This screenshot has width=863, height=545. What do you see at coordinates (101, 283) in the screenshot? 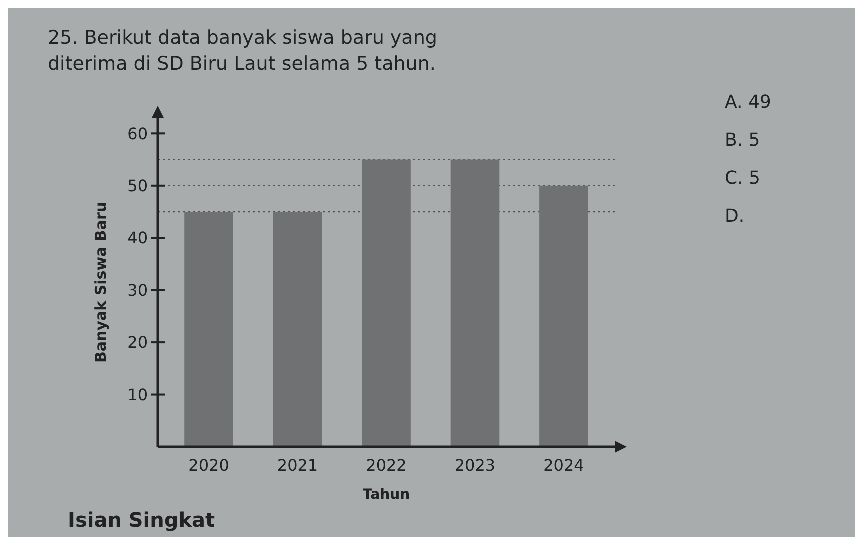
I see `y-axis-title: Banyak Siswa Baru` at bounding box center [101, 283].